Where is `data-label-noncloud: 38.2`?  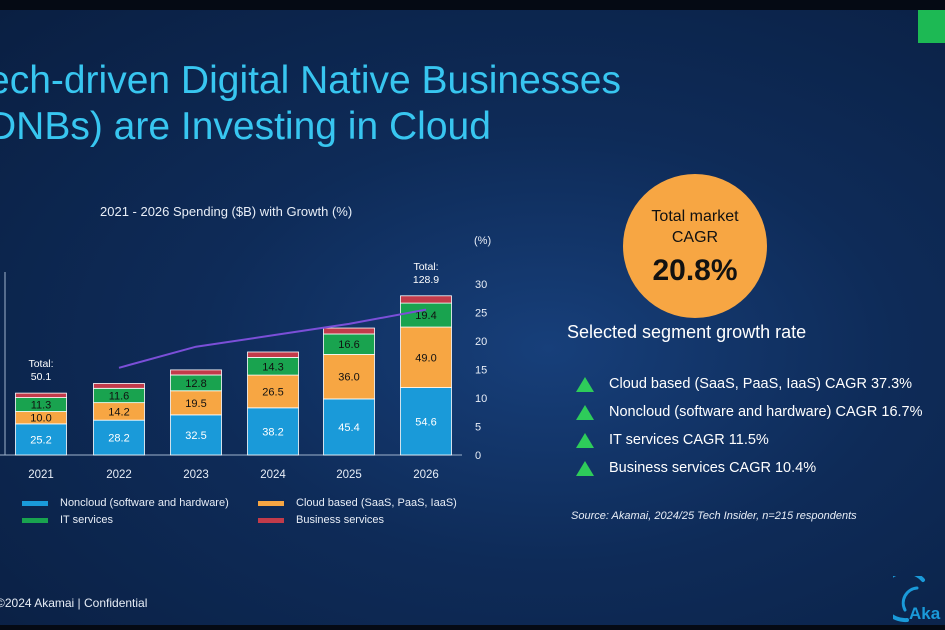
data-label-noncloud: 38.2 is located at coordinates (272, 432).